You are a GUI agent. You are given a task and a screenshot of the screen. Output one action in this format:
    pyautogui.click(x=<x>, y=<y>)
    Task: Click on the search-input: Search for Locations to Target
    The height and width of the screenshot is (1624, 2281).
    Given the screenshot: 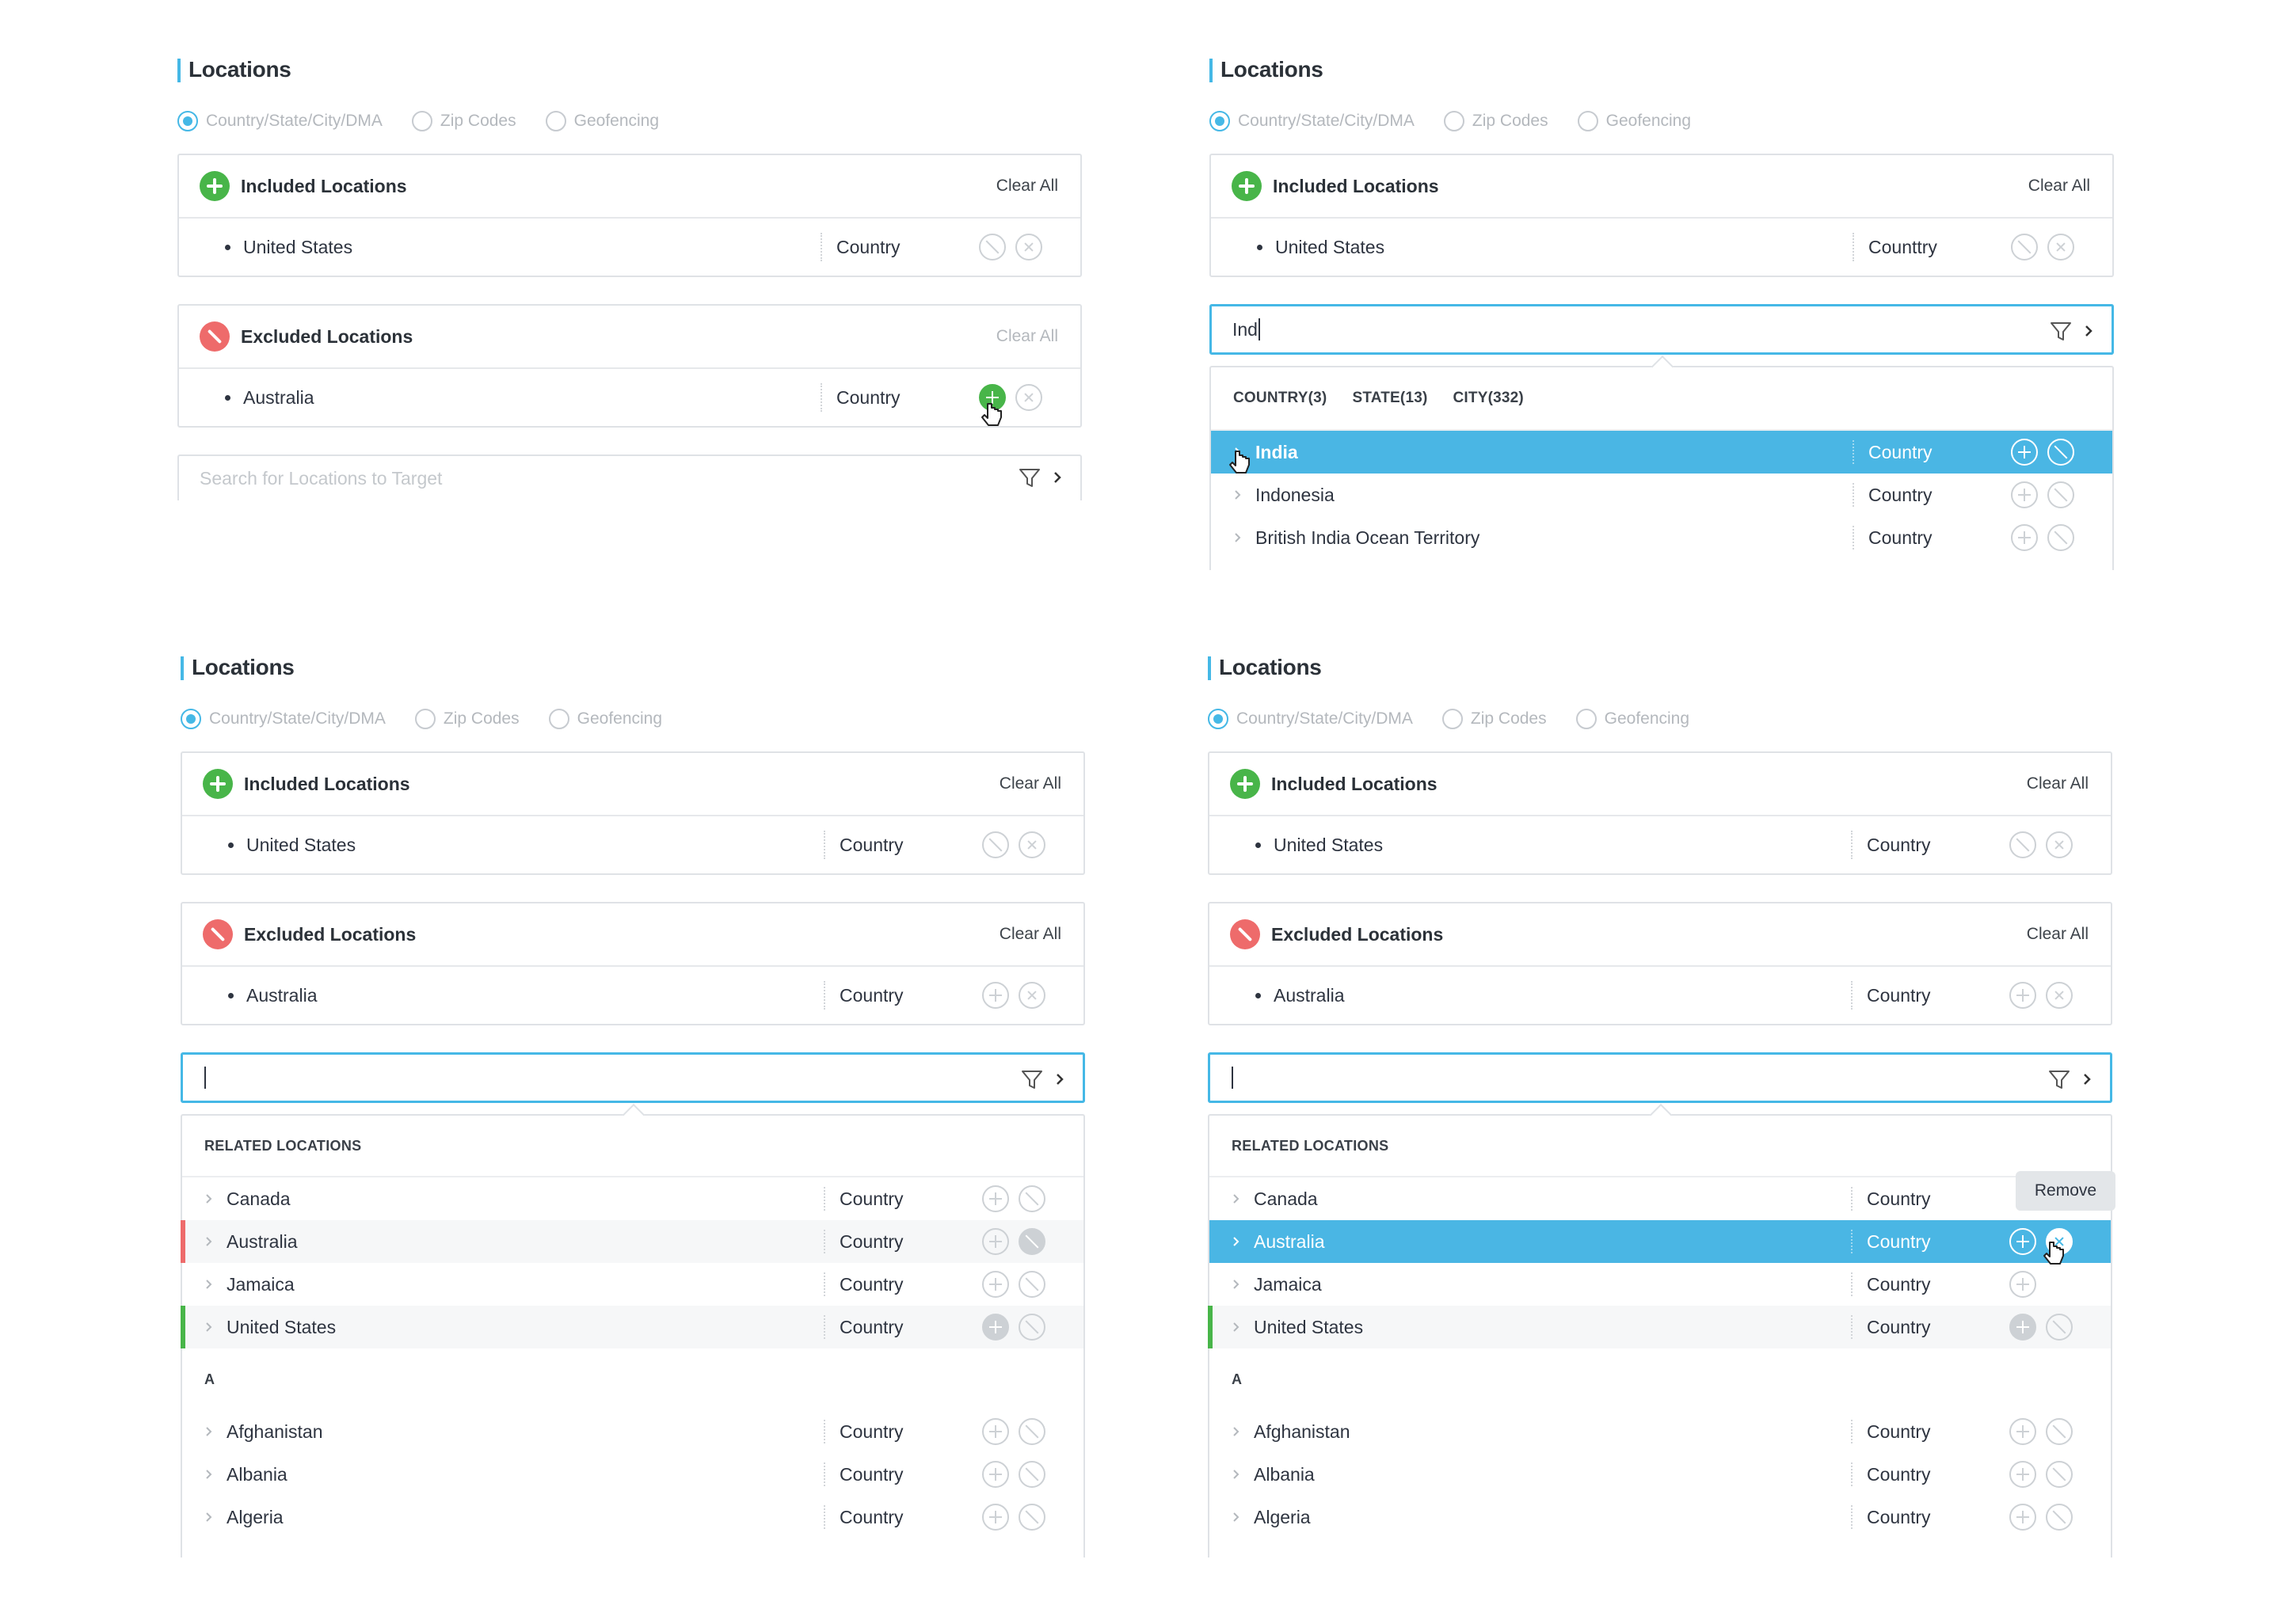 What is the action you would take?
    pyautogui.click(x=629, y=477)
    